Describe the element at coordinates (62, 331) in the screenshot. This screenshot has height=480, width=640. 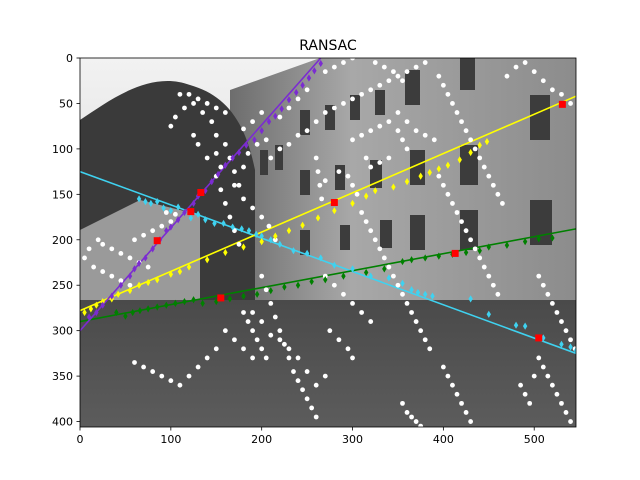
I see `y-tick-label: 300` at that location.